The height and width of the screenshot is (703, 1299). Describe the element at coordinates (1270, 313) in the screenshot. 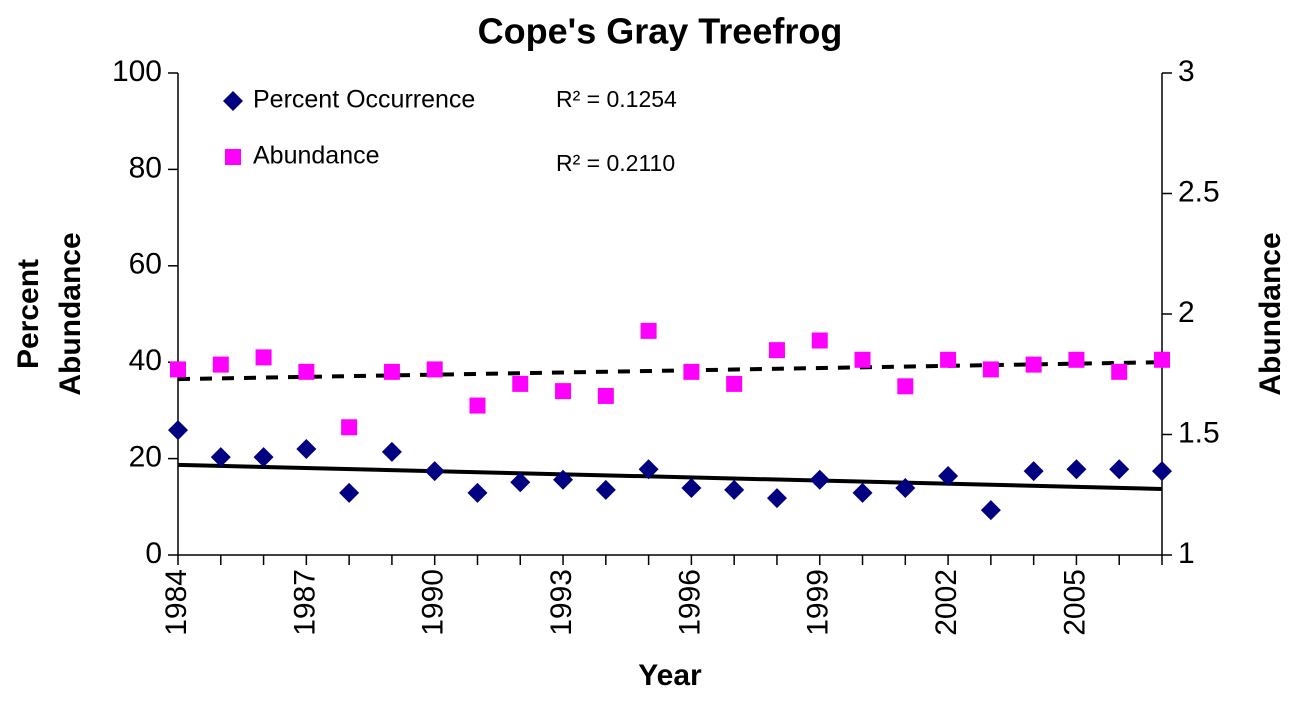

I see `y2-axis-label: Abundance` at that location.